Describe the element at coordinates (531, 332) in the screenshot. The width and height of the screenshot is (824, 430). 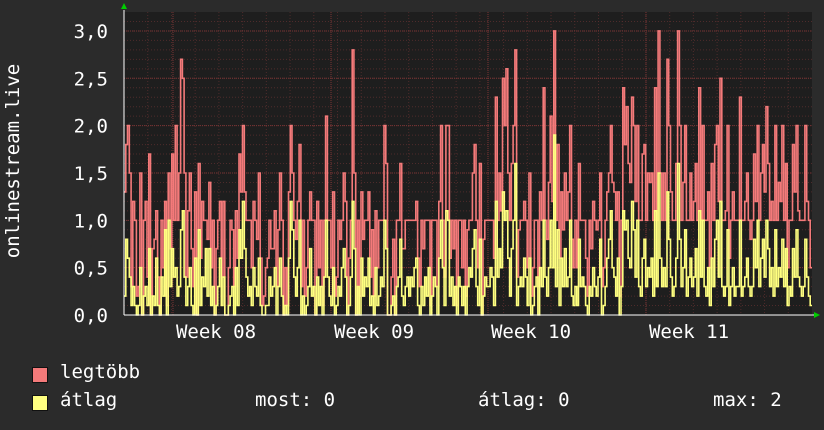
I see `x-tick-label: Week 10` at that location.